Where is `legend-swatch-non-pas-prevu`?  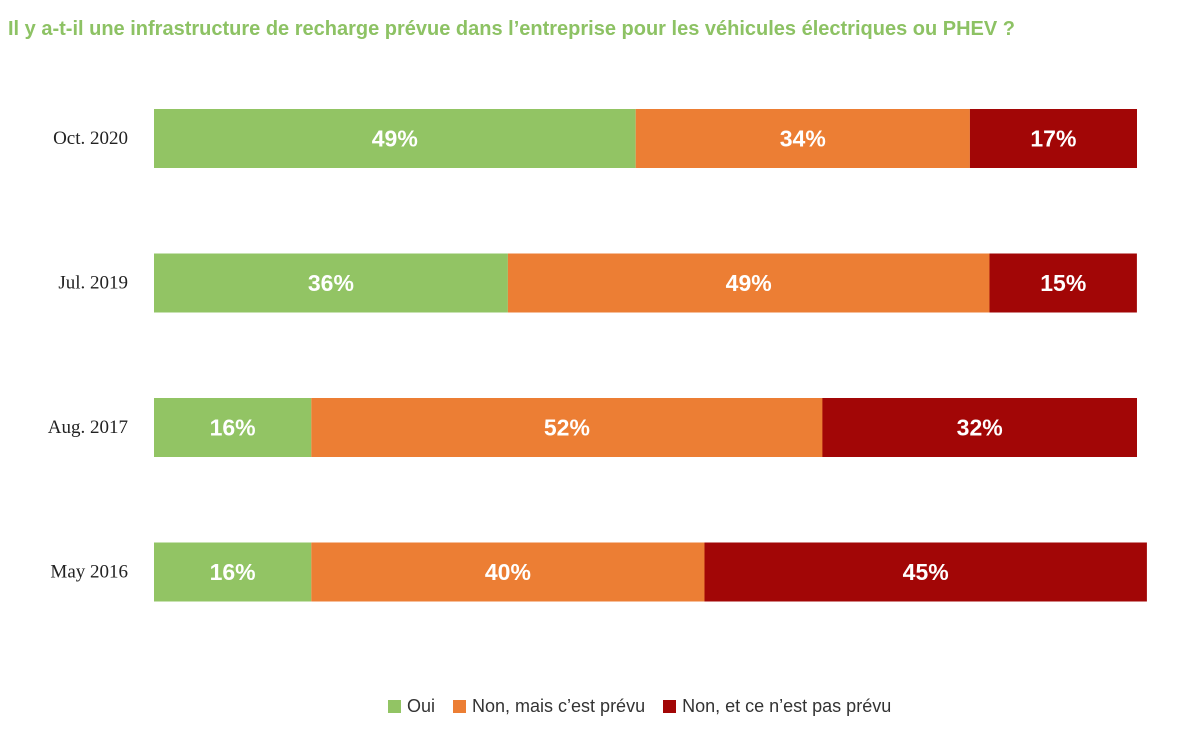
legend-swatch-non-pas-prevu is located at coordinates (670, 706).